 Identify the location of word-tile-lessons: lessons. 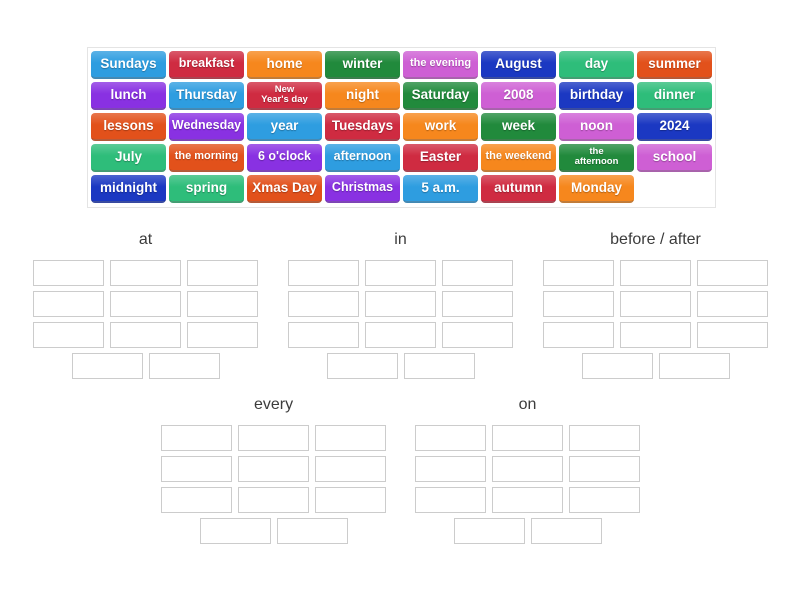
(128, 127).